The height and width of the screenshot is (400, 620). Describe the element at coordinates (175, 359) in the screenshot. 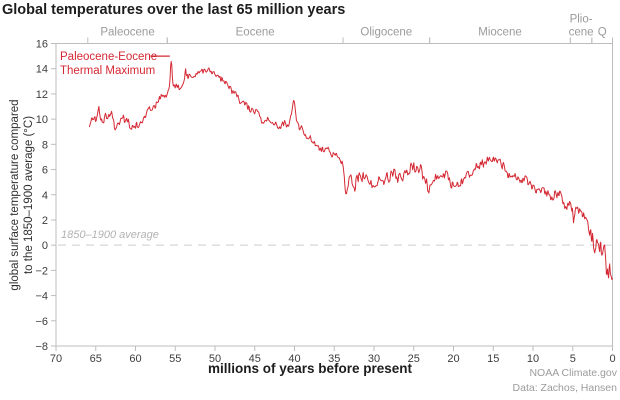

I see `x-tick-label: 55` at that location.